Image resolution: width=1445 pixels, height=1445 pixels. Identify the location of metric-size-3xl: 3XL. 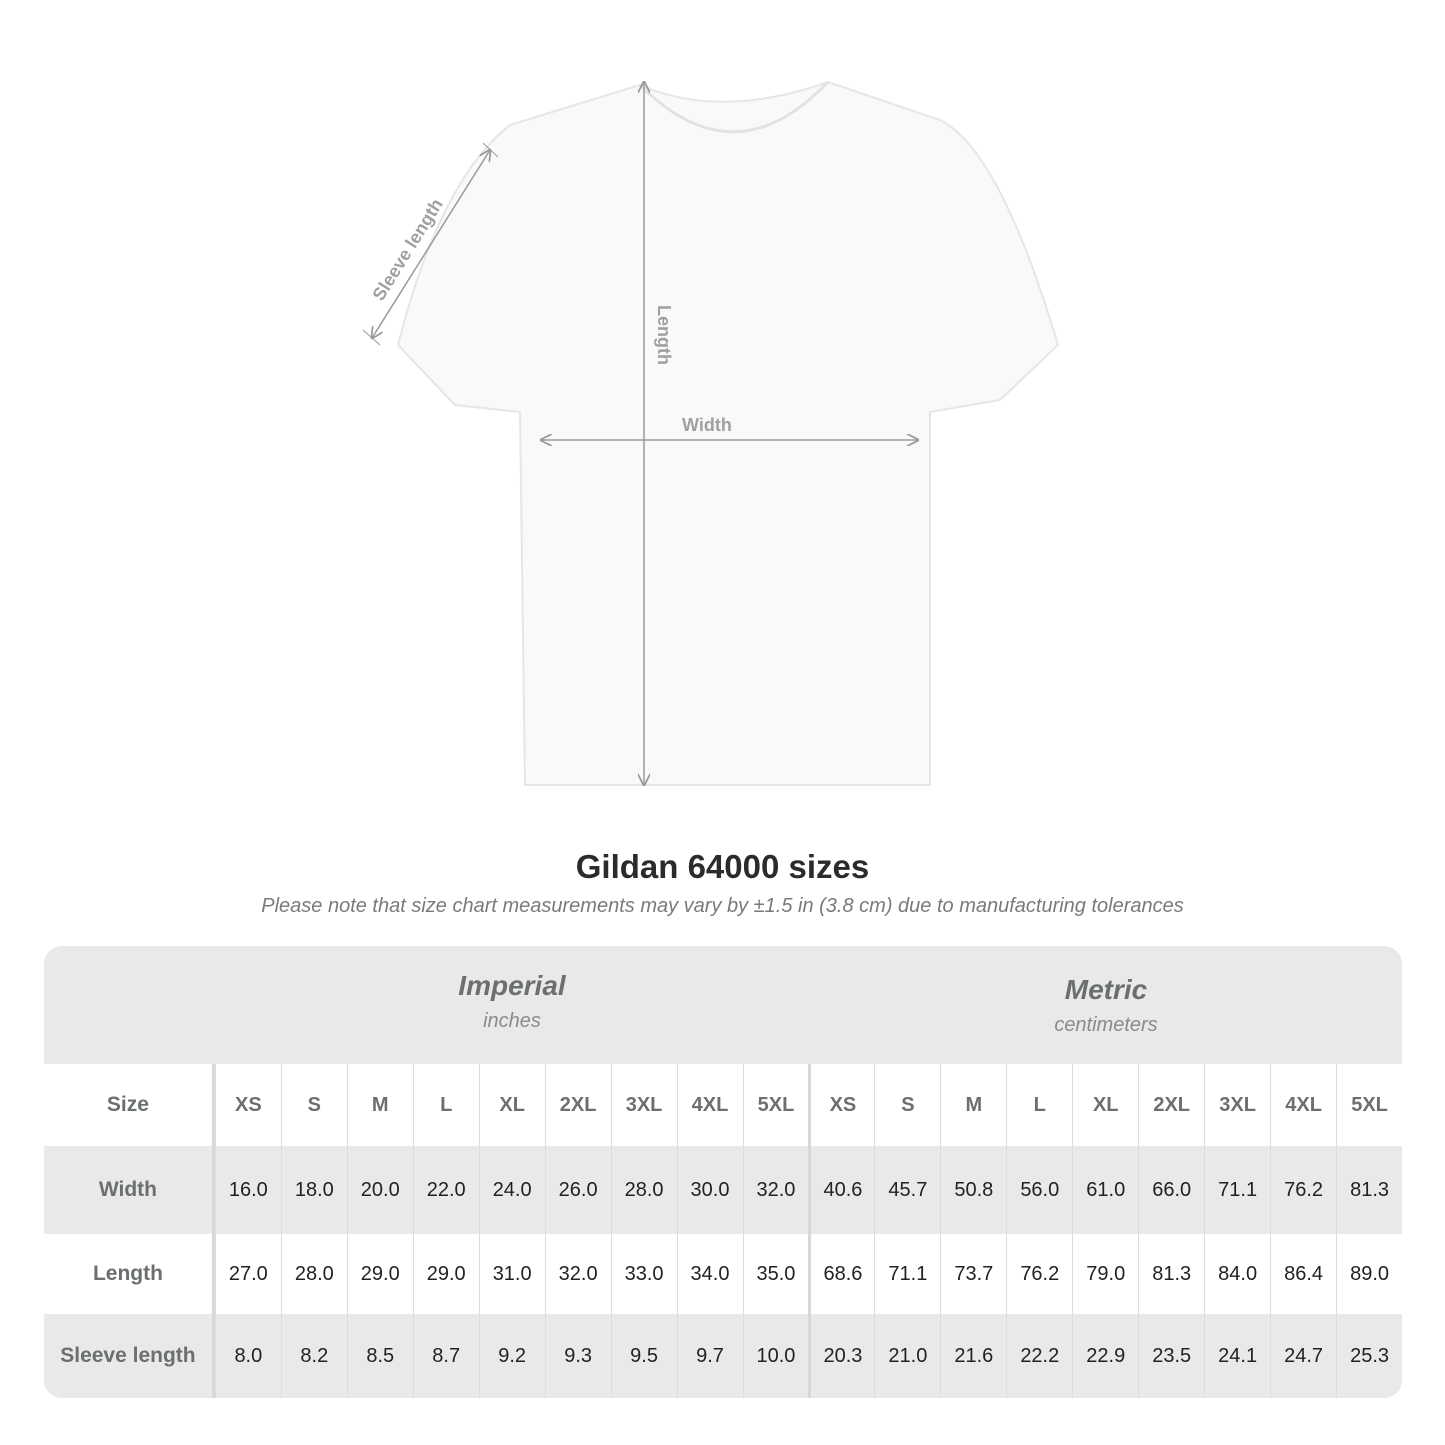
(1237, 1105).